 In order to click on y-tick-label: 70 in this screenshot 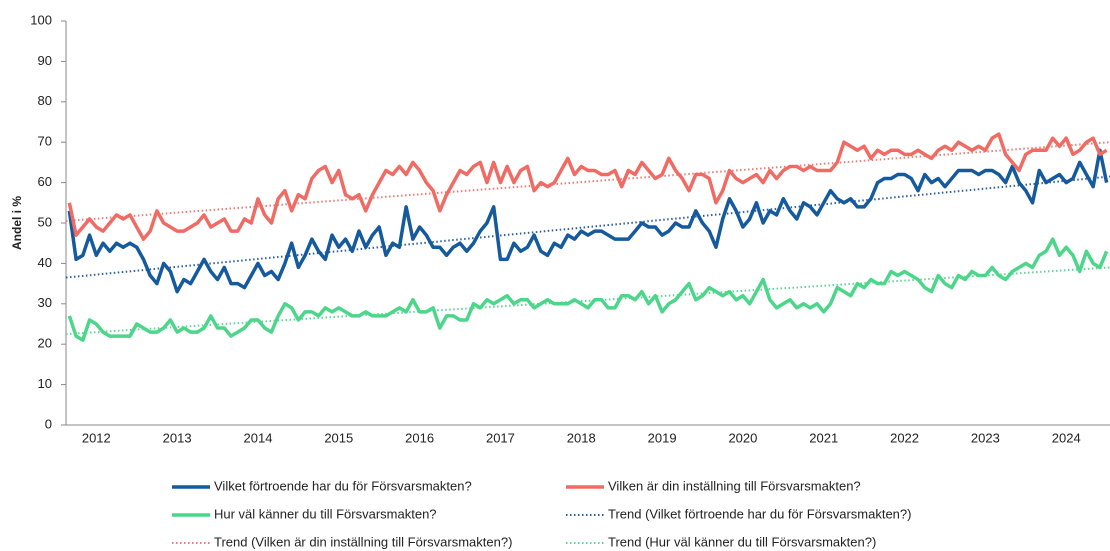, I will do `click(45, 141)`.